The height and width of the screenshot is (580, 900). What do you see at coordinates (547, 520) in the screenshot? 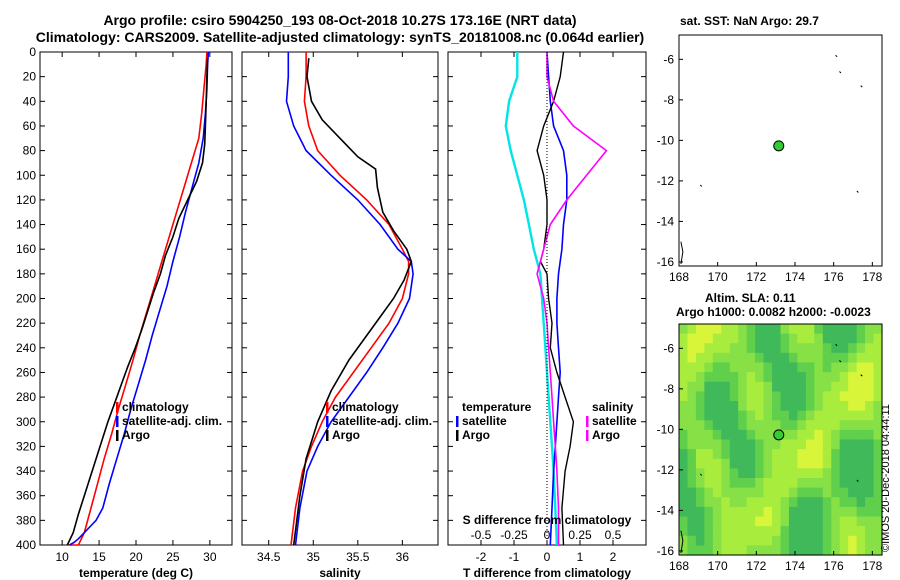
I see `secondary-axis-label: S difference from climatology` at bounding box center [547, 520].